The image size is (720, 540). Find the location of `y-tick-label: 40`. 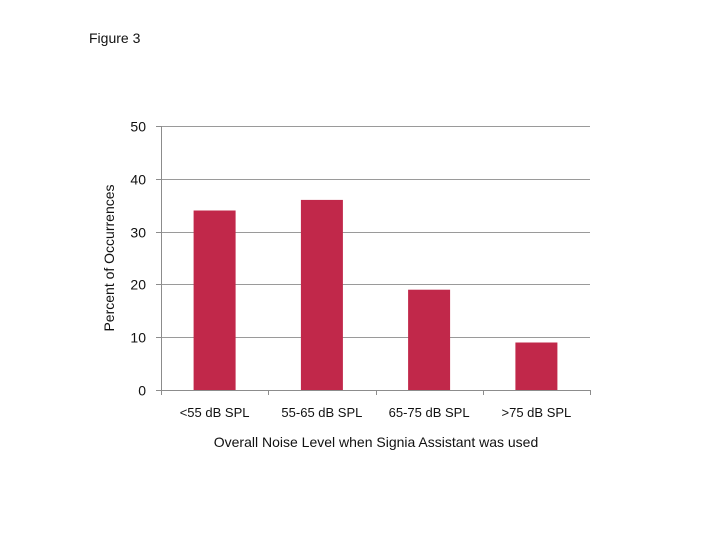

y-tick-label: 40 is located at coordinates (138, 180).